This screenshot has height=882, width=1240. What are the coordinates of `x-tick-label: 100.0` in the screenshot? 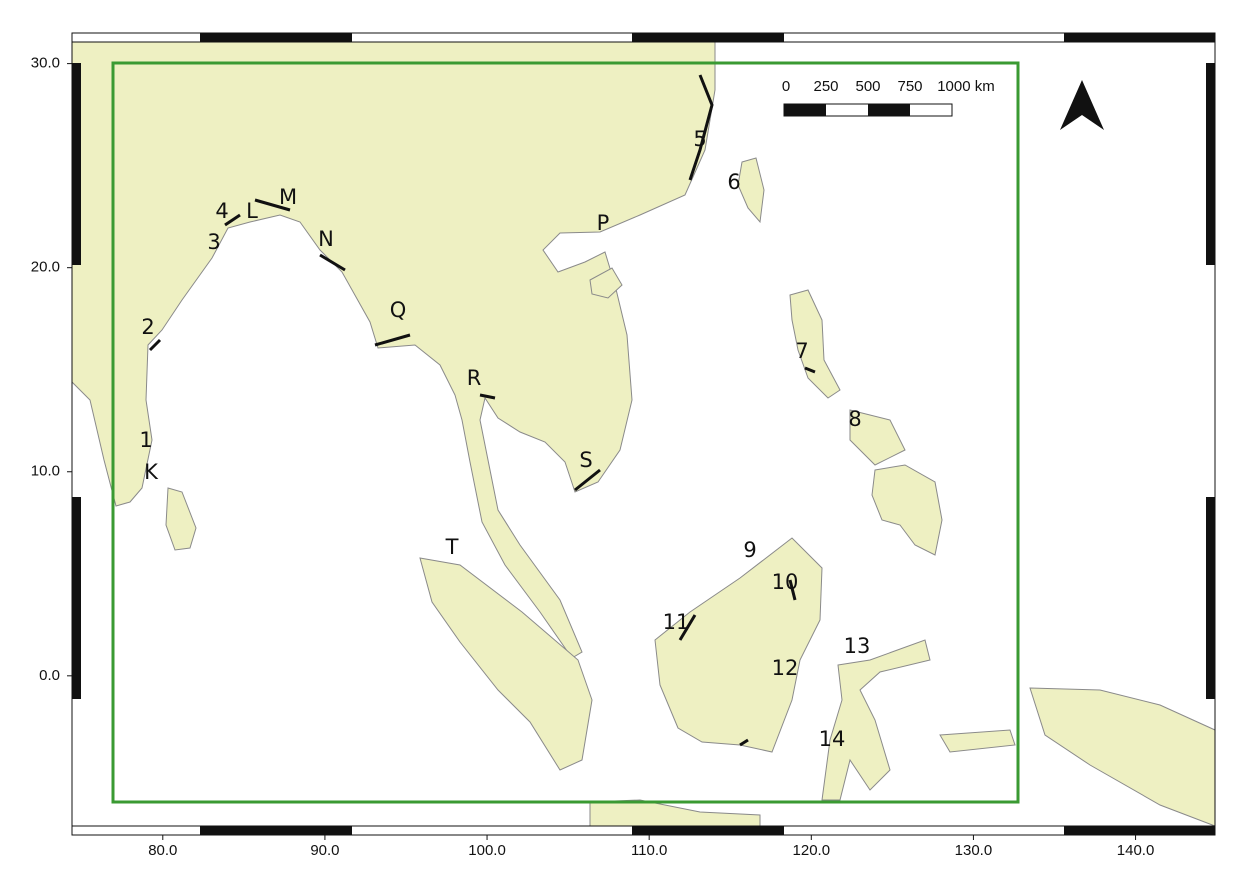 It's located at (487, 850).